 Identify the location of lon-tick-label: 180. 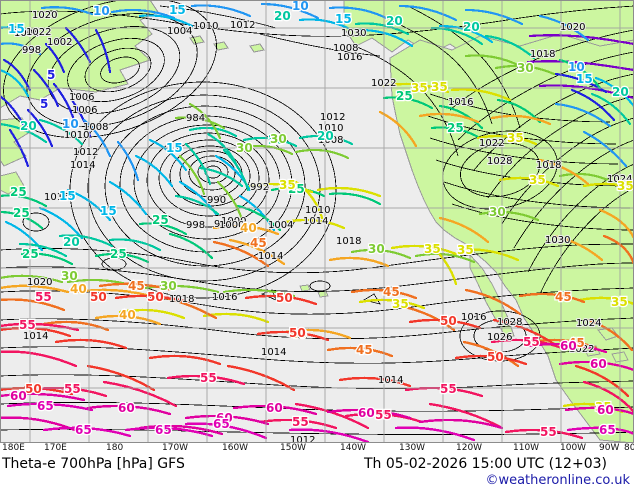
(115, 448).